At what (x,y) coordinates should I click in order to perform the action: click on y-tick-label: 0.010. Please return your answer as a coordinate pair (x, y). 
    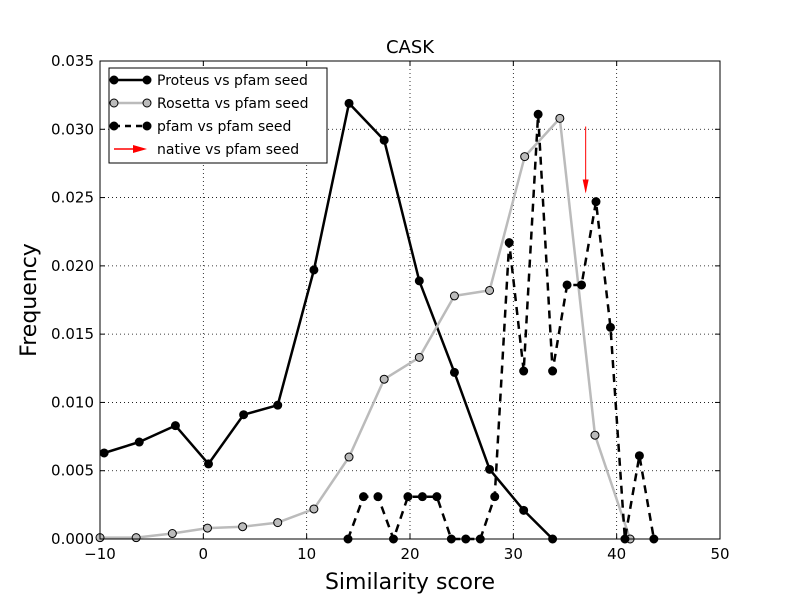
    Looking at the image, I should click on (72, 402).